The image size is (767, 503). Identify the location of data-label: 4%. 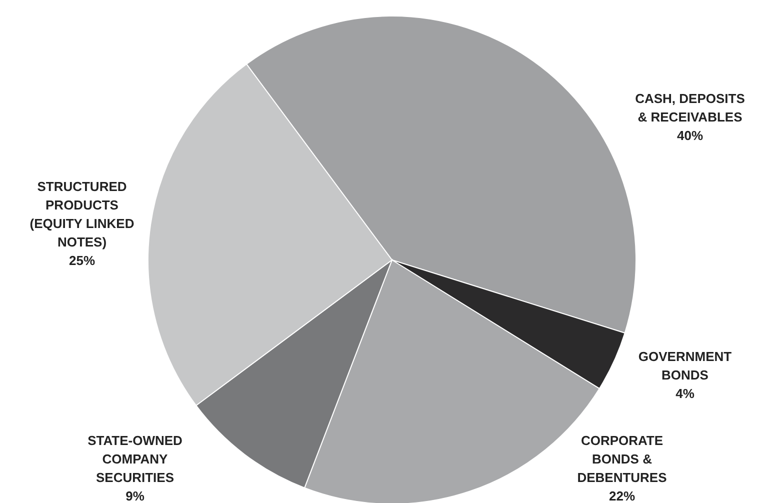
(685, 393).